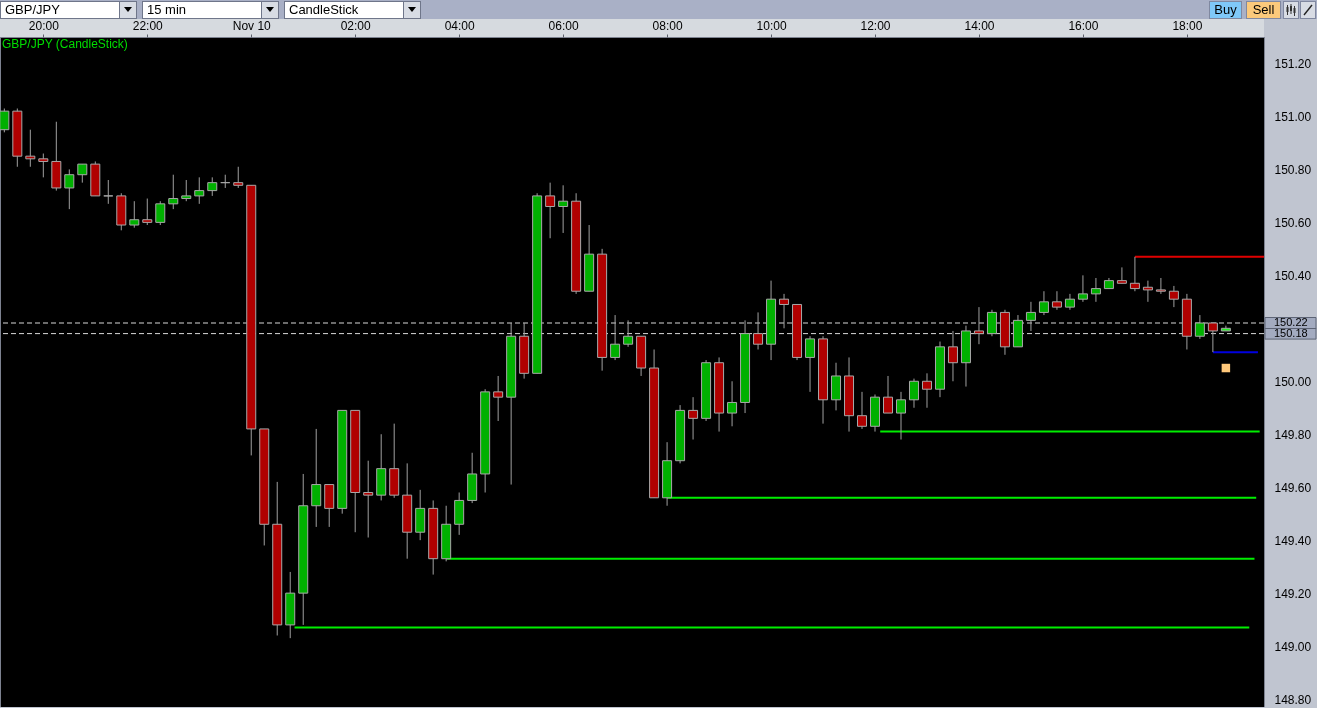  What do you see at coordinates (1263, 10) in the screenshot?
I see `button: Sell` at bounding box center [1263, 10].